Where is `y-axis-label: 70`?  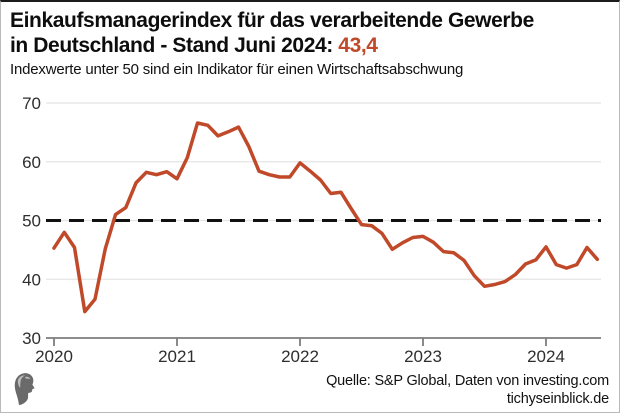
y-axis-label: 70 is located at coordinates (31, 103).